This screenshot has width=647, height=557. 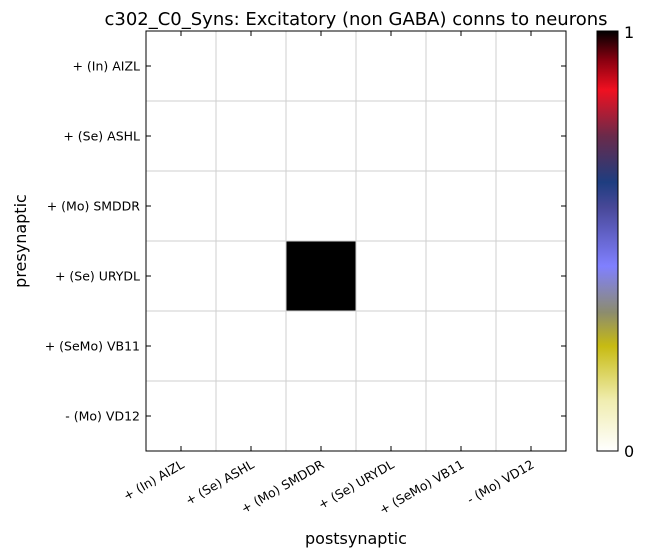 I want to click on y-tick-label: + (In) AIZL, so click(x=106, y=66).